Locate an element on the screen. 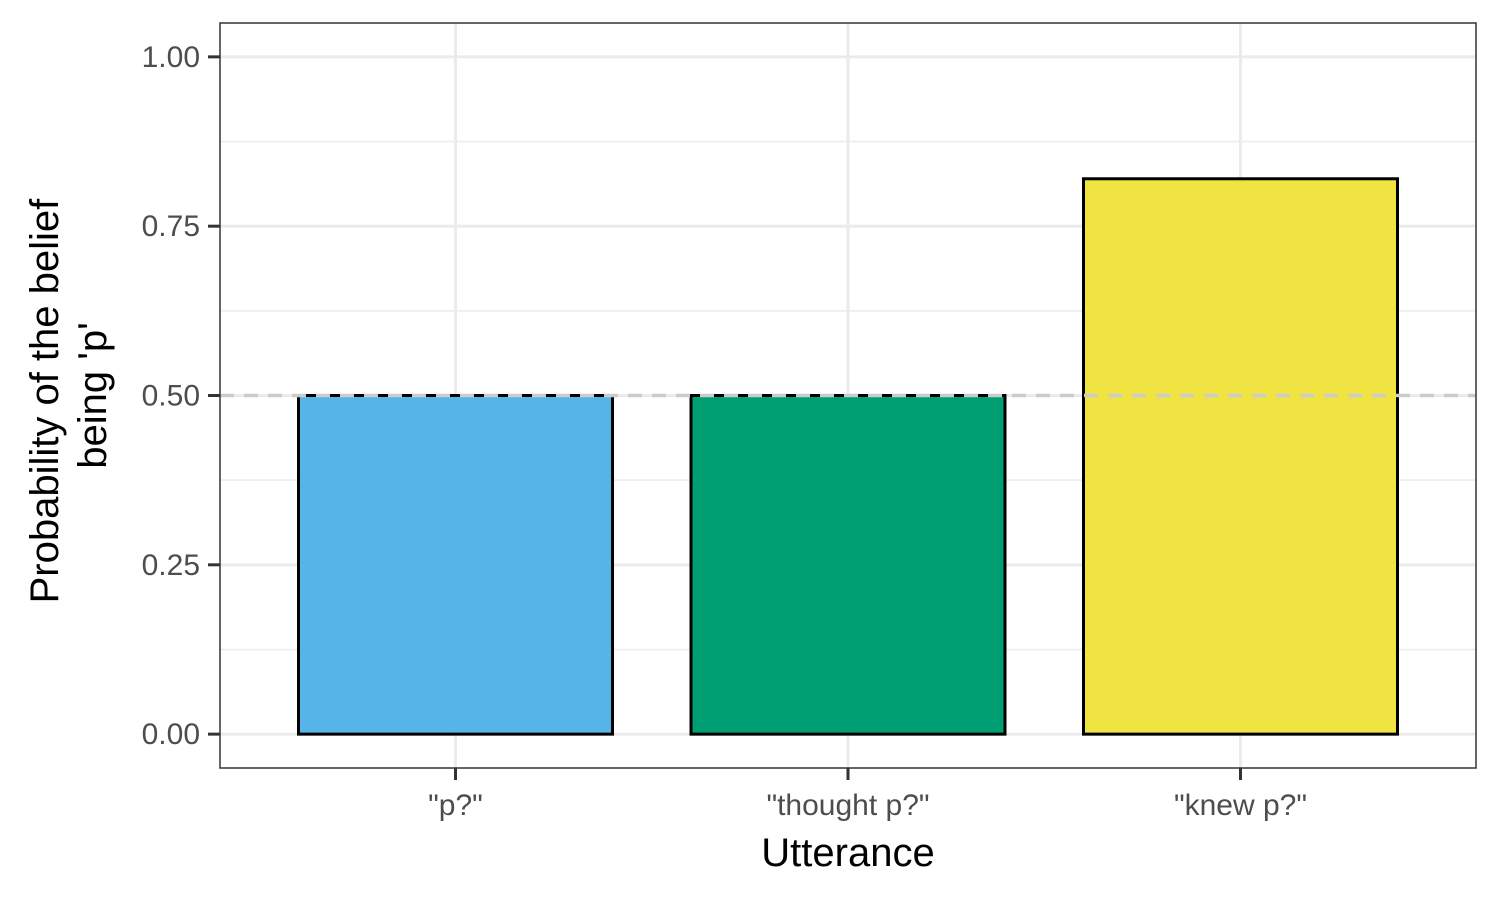 This screenshot has width=1500, height=900. x-tick-label: "p?" is located at coordinates (455, 805).